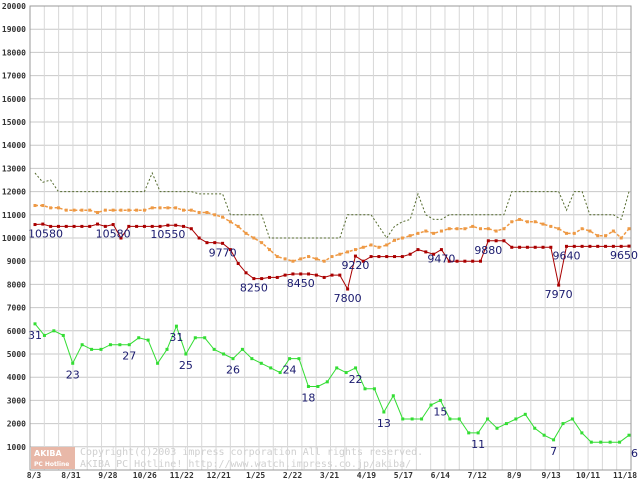 Image resolution: width=640 pixels, height=480 pixels. Describe the element at coordinates (559, 294) in the screenshot. I see `data-label: 7970` at that location.